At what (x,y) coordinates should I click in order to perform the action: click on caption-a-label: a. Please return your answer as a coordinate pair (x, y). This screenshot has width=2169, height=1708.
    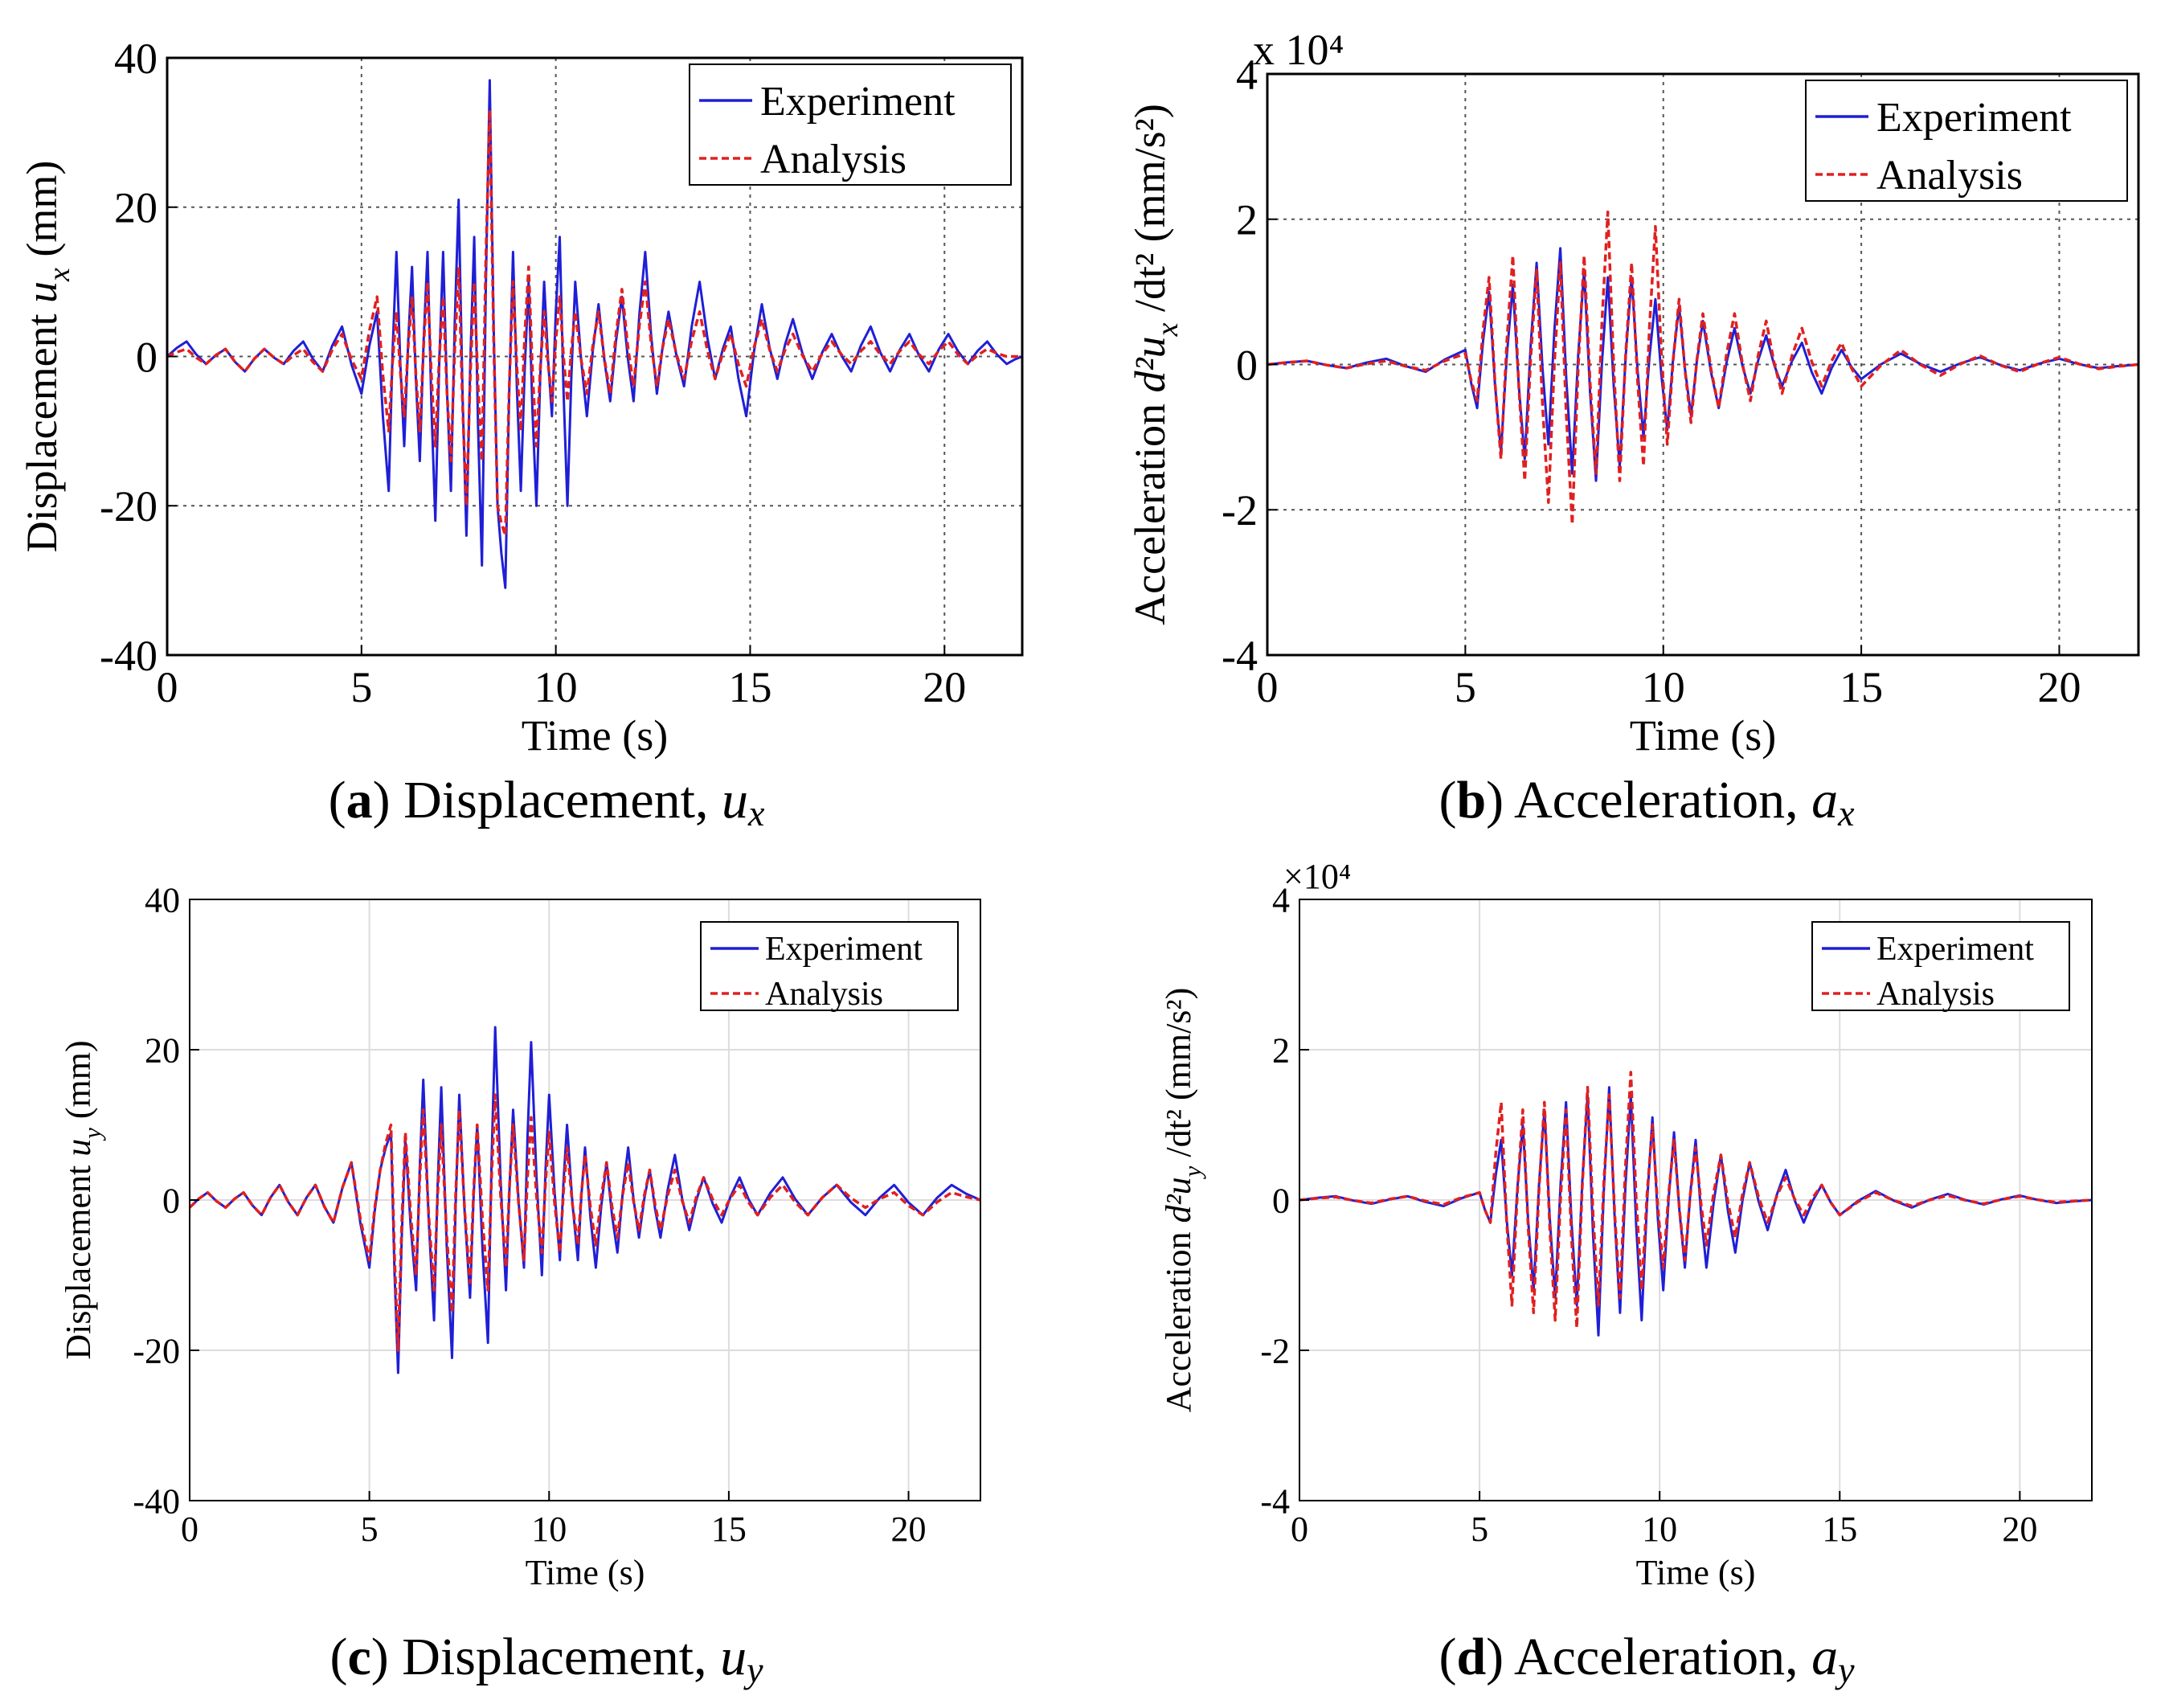
    Looking at the image, I should click on (359, 800).